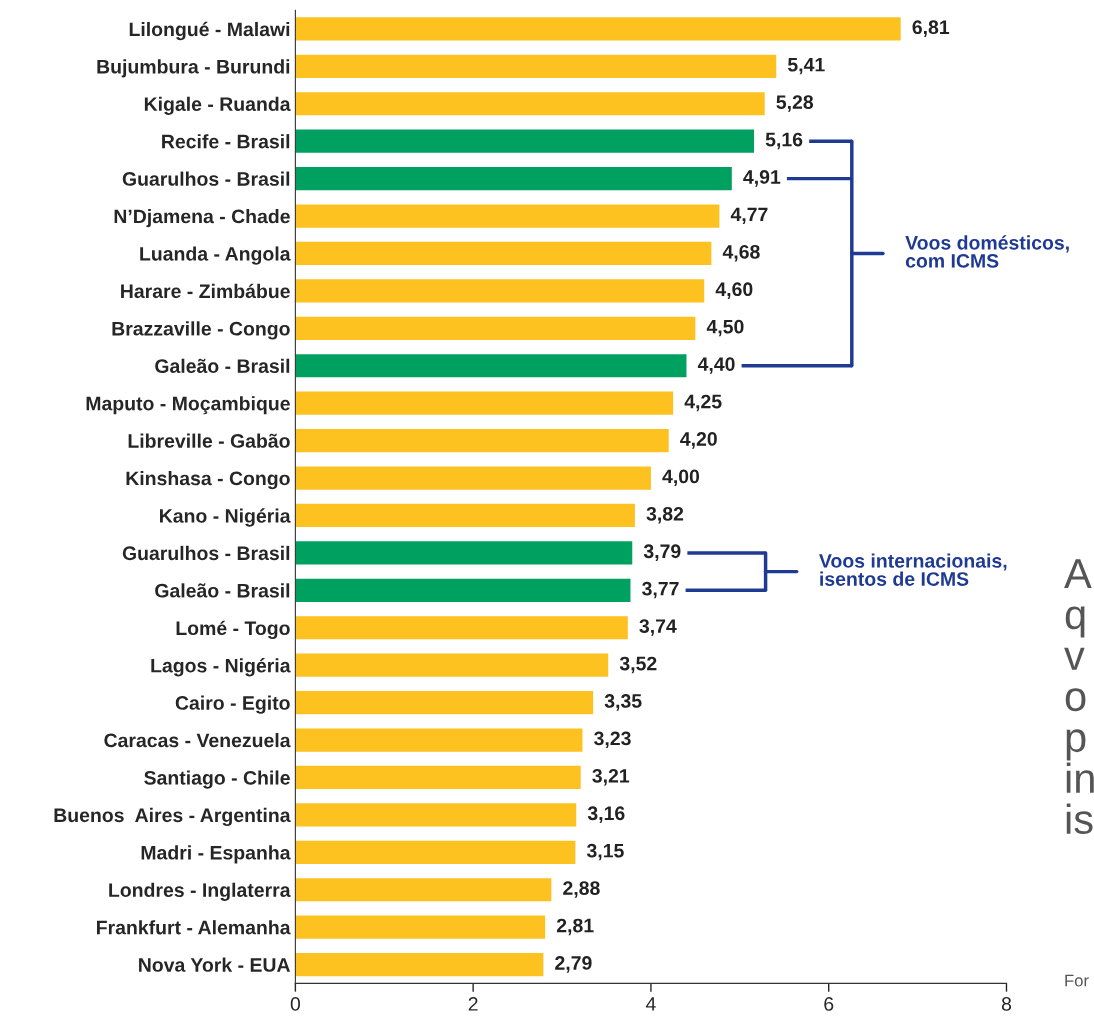 The image size is (1094, 1019). What do you see at coordinates (806, 66) in the screenshot?
I see `data-label: 5,41` at bounding box center [806, 66].